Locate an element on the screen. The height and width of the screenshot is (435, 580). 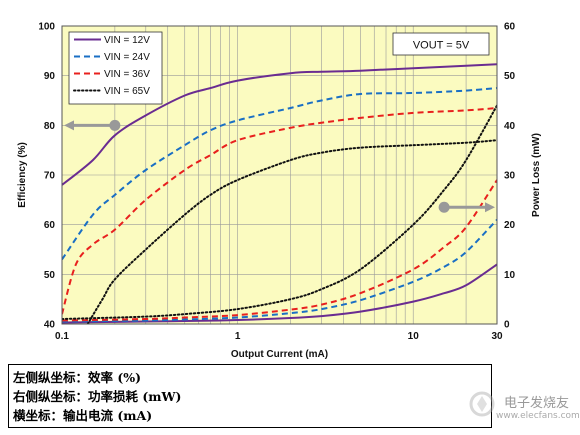
watermark-url: www.elecfans.com is located at coordinates (538, 416).